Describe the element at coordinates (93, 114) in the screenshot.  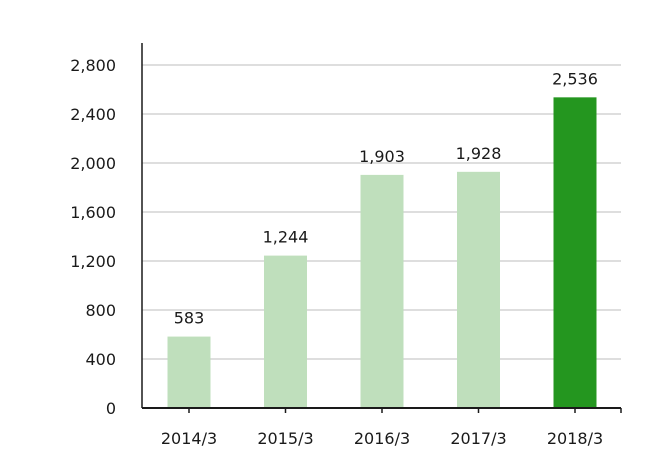
I see `y-tick-label: 2,400` at that location.